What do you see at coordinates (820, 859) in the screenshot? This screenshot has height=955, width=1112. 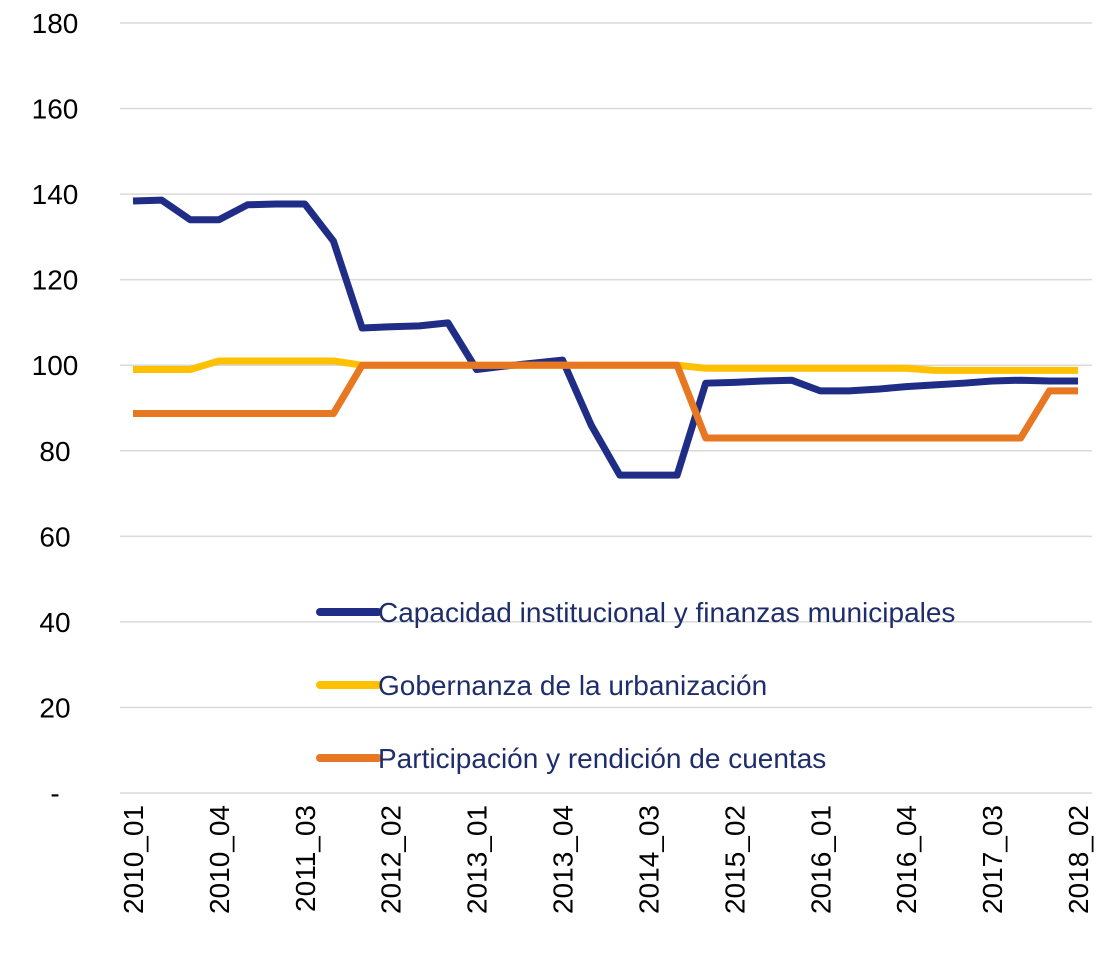 I see `x-tick-label: 2016_01` at bounding box center [820, 859].